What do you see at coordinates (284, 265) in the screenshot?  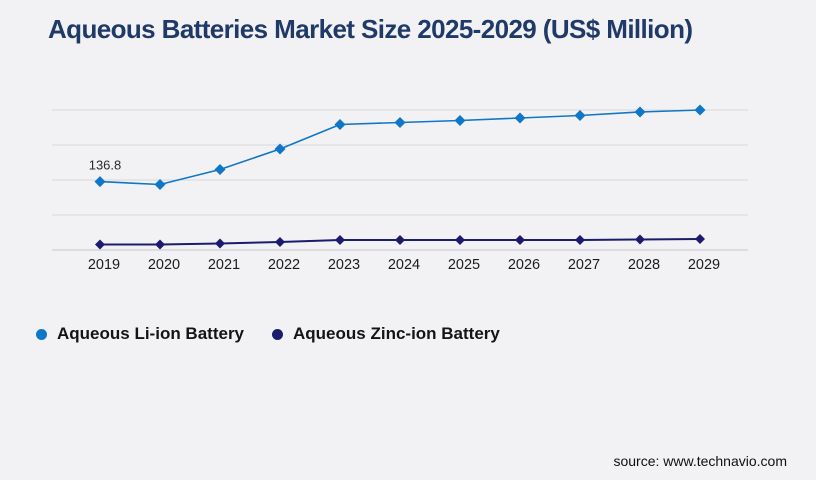 I see `x-tick-label: 2022` at bounding box center [284, 265].